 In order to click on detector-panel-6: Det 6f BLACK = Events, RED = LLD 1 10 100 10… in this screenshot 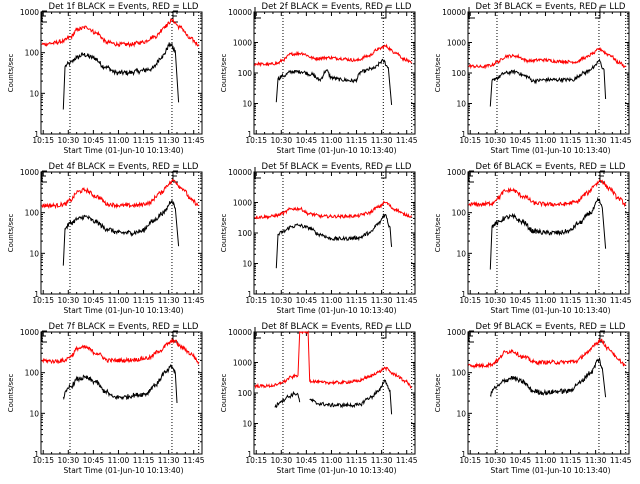, I will do `click(533, 240)`.